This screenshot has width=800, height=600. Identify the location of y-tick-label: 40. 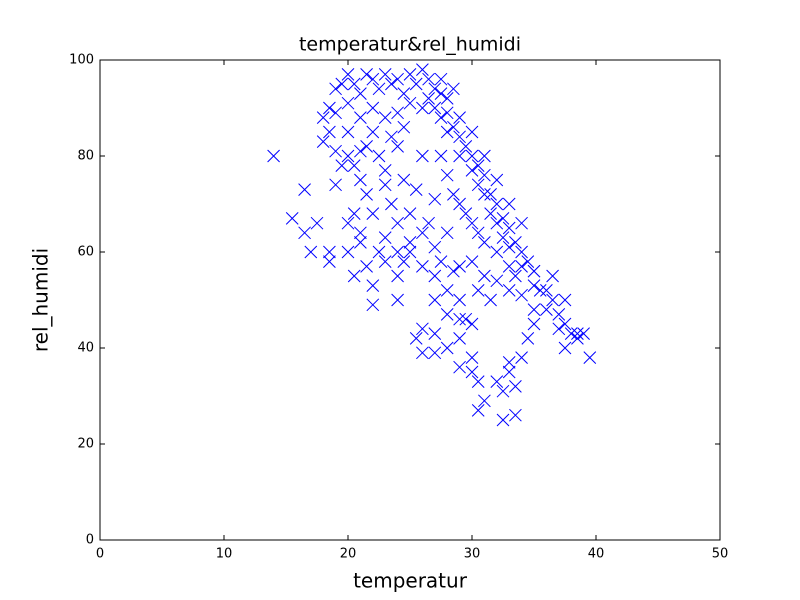
(85, 348).